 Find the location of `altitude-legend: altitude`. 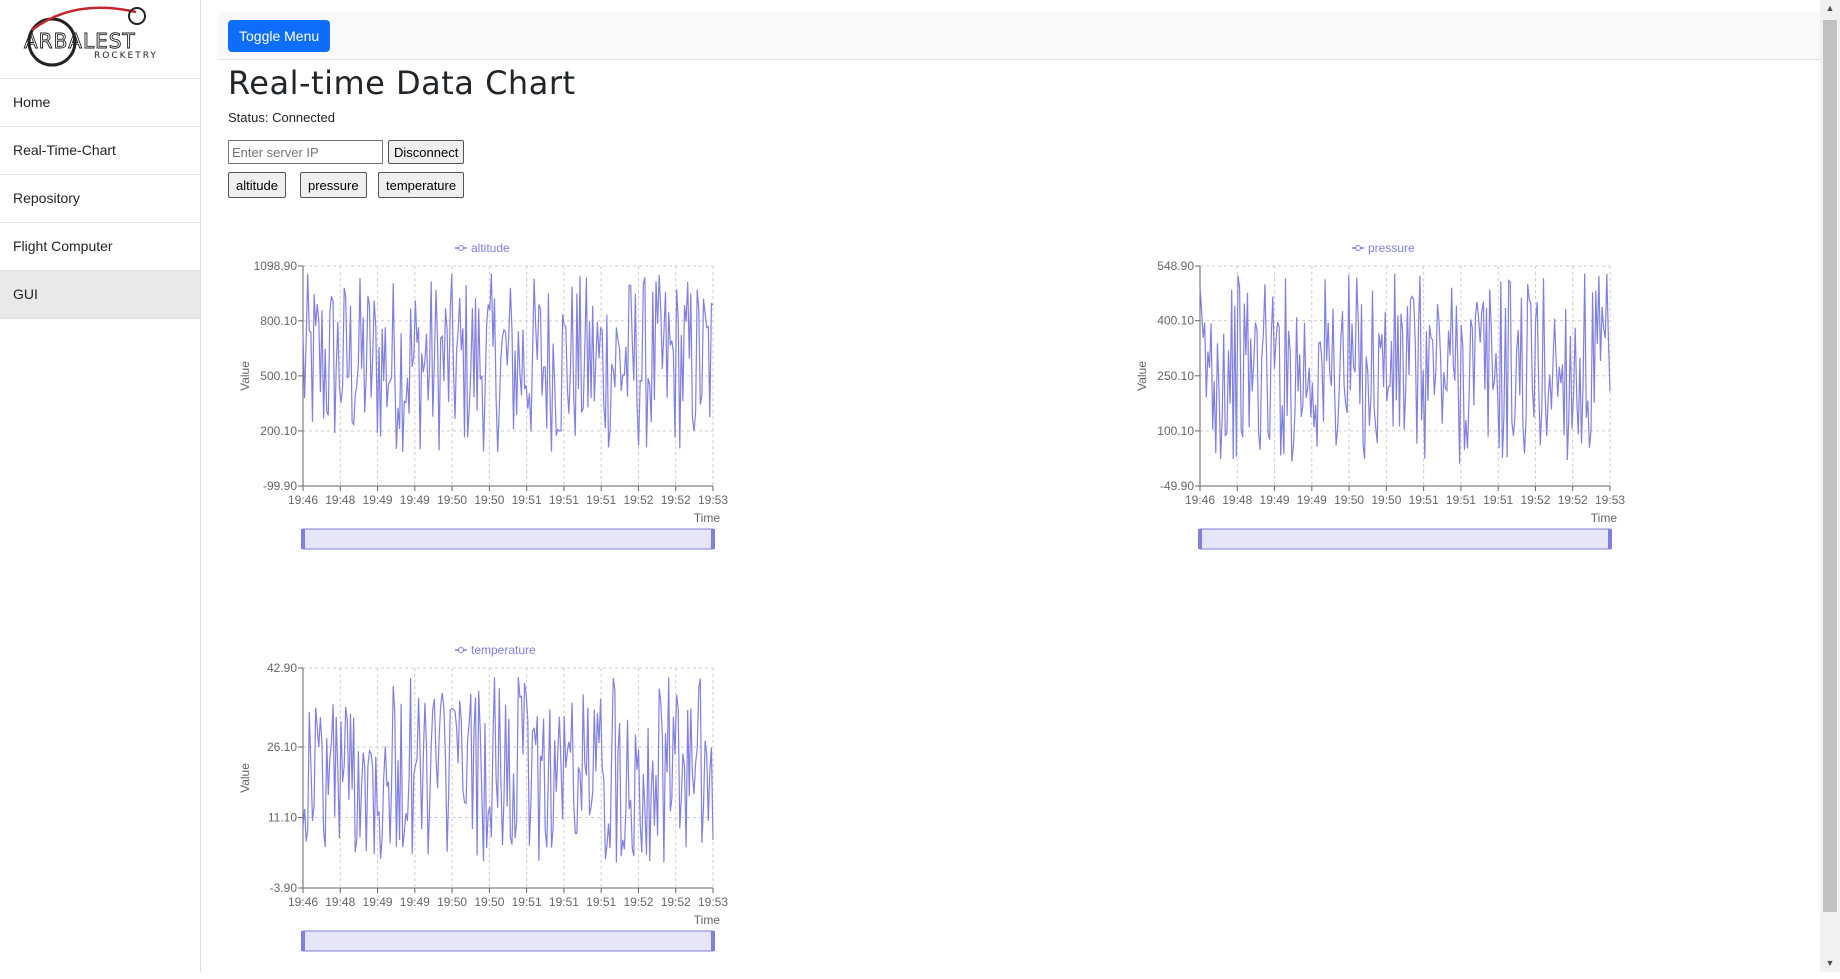

altitude-legend: altitude is located at coordinates (482, 248).